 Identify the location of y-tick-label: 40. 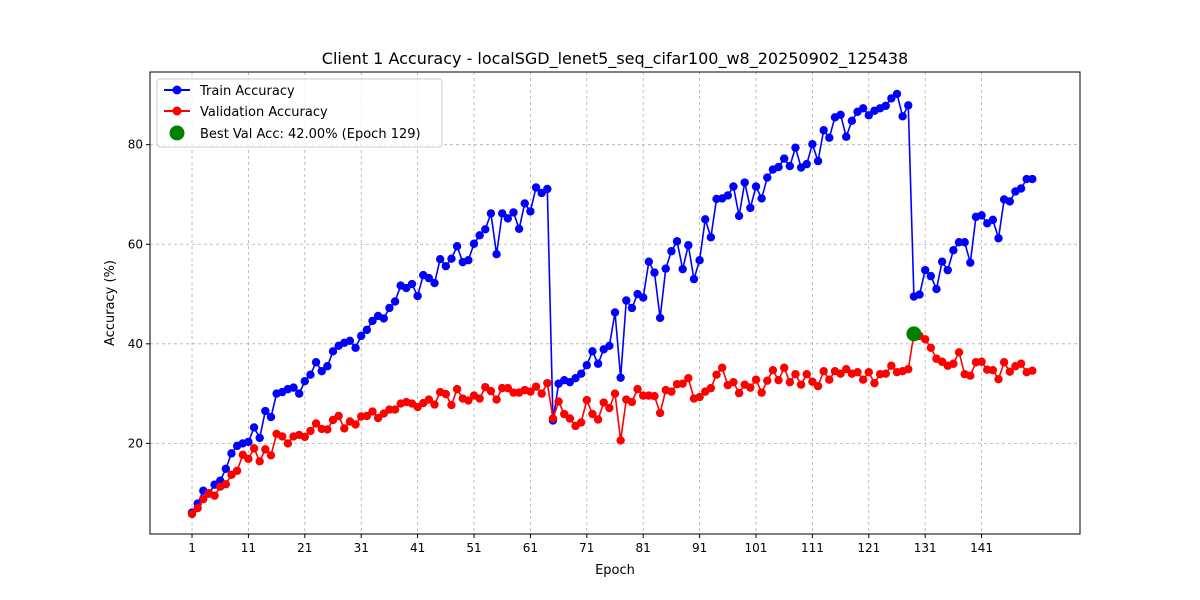
(135, 344).